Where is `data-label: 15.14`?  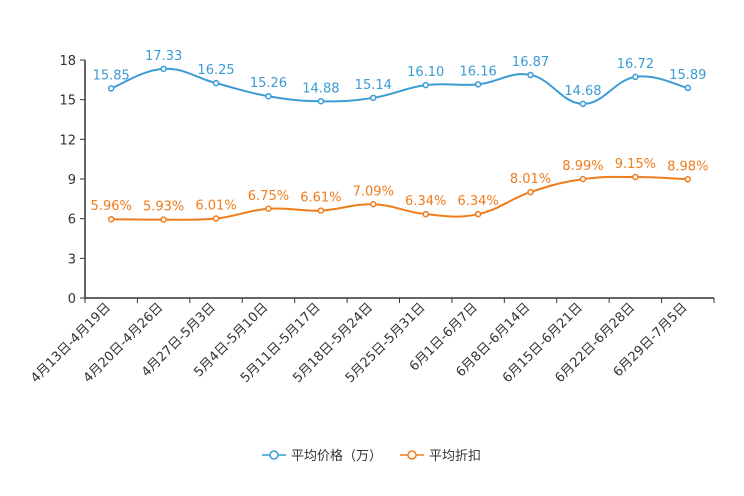
data-label: 15.14 is located at coordinates (373, 85).